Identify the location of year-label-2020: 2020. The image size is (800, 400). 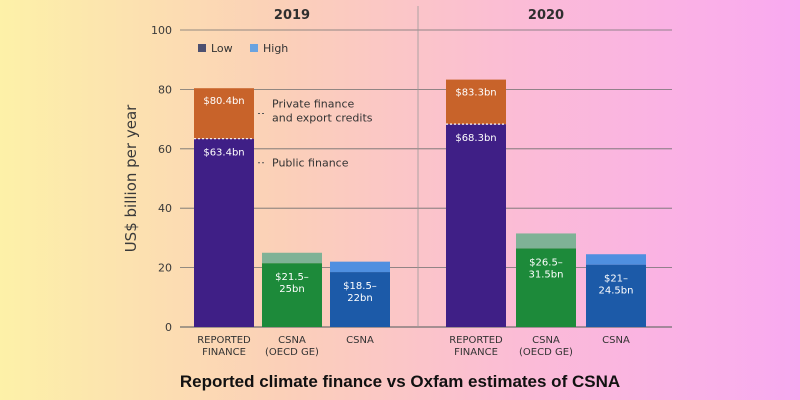
(546, 15).